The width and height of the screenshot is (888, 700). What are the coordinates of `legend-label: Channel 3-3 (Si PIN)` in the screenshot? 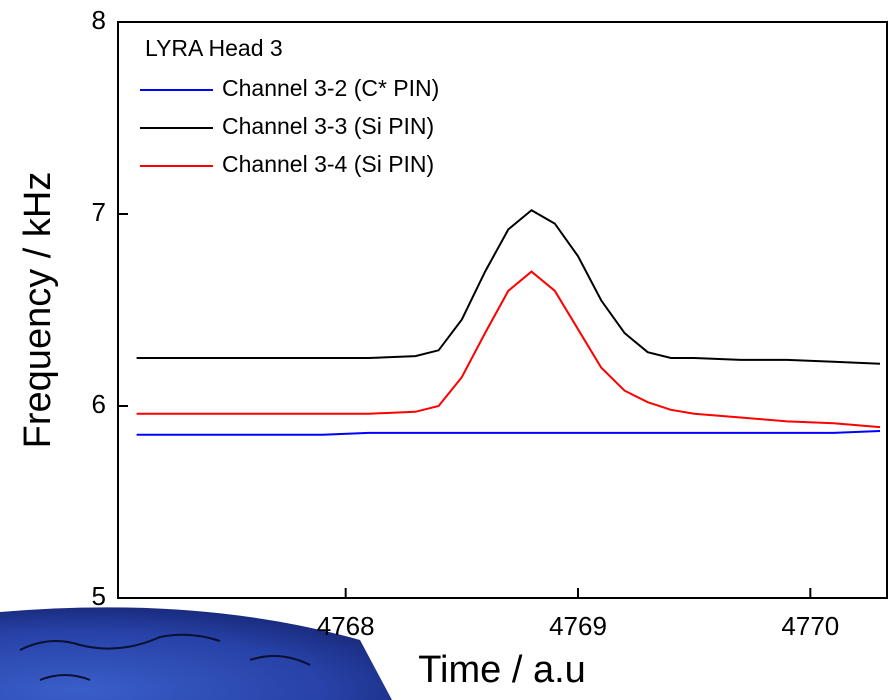 It's located at (328, 126).